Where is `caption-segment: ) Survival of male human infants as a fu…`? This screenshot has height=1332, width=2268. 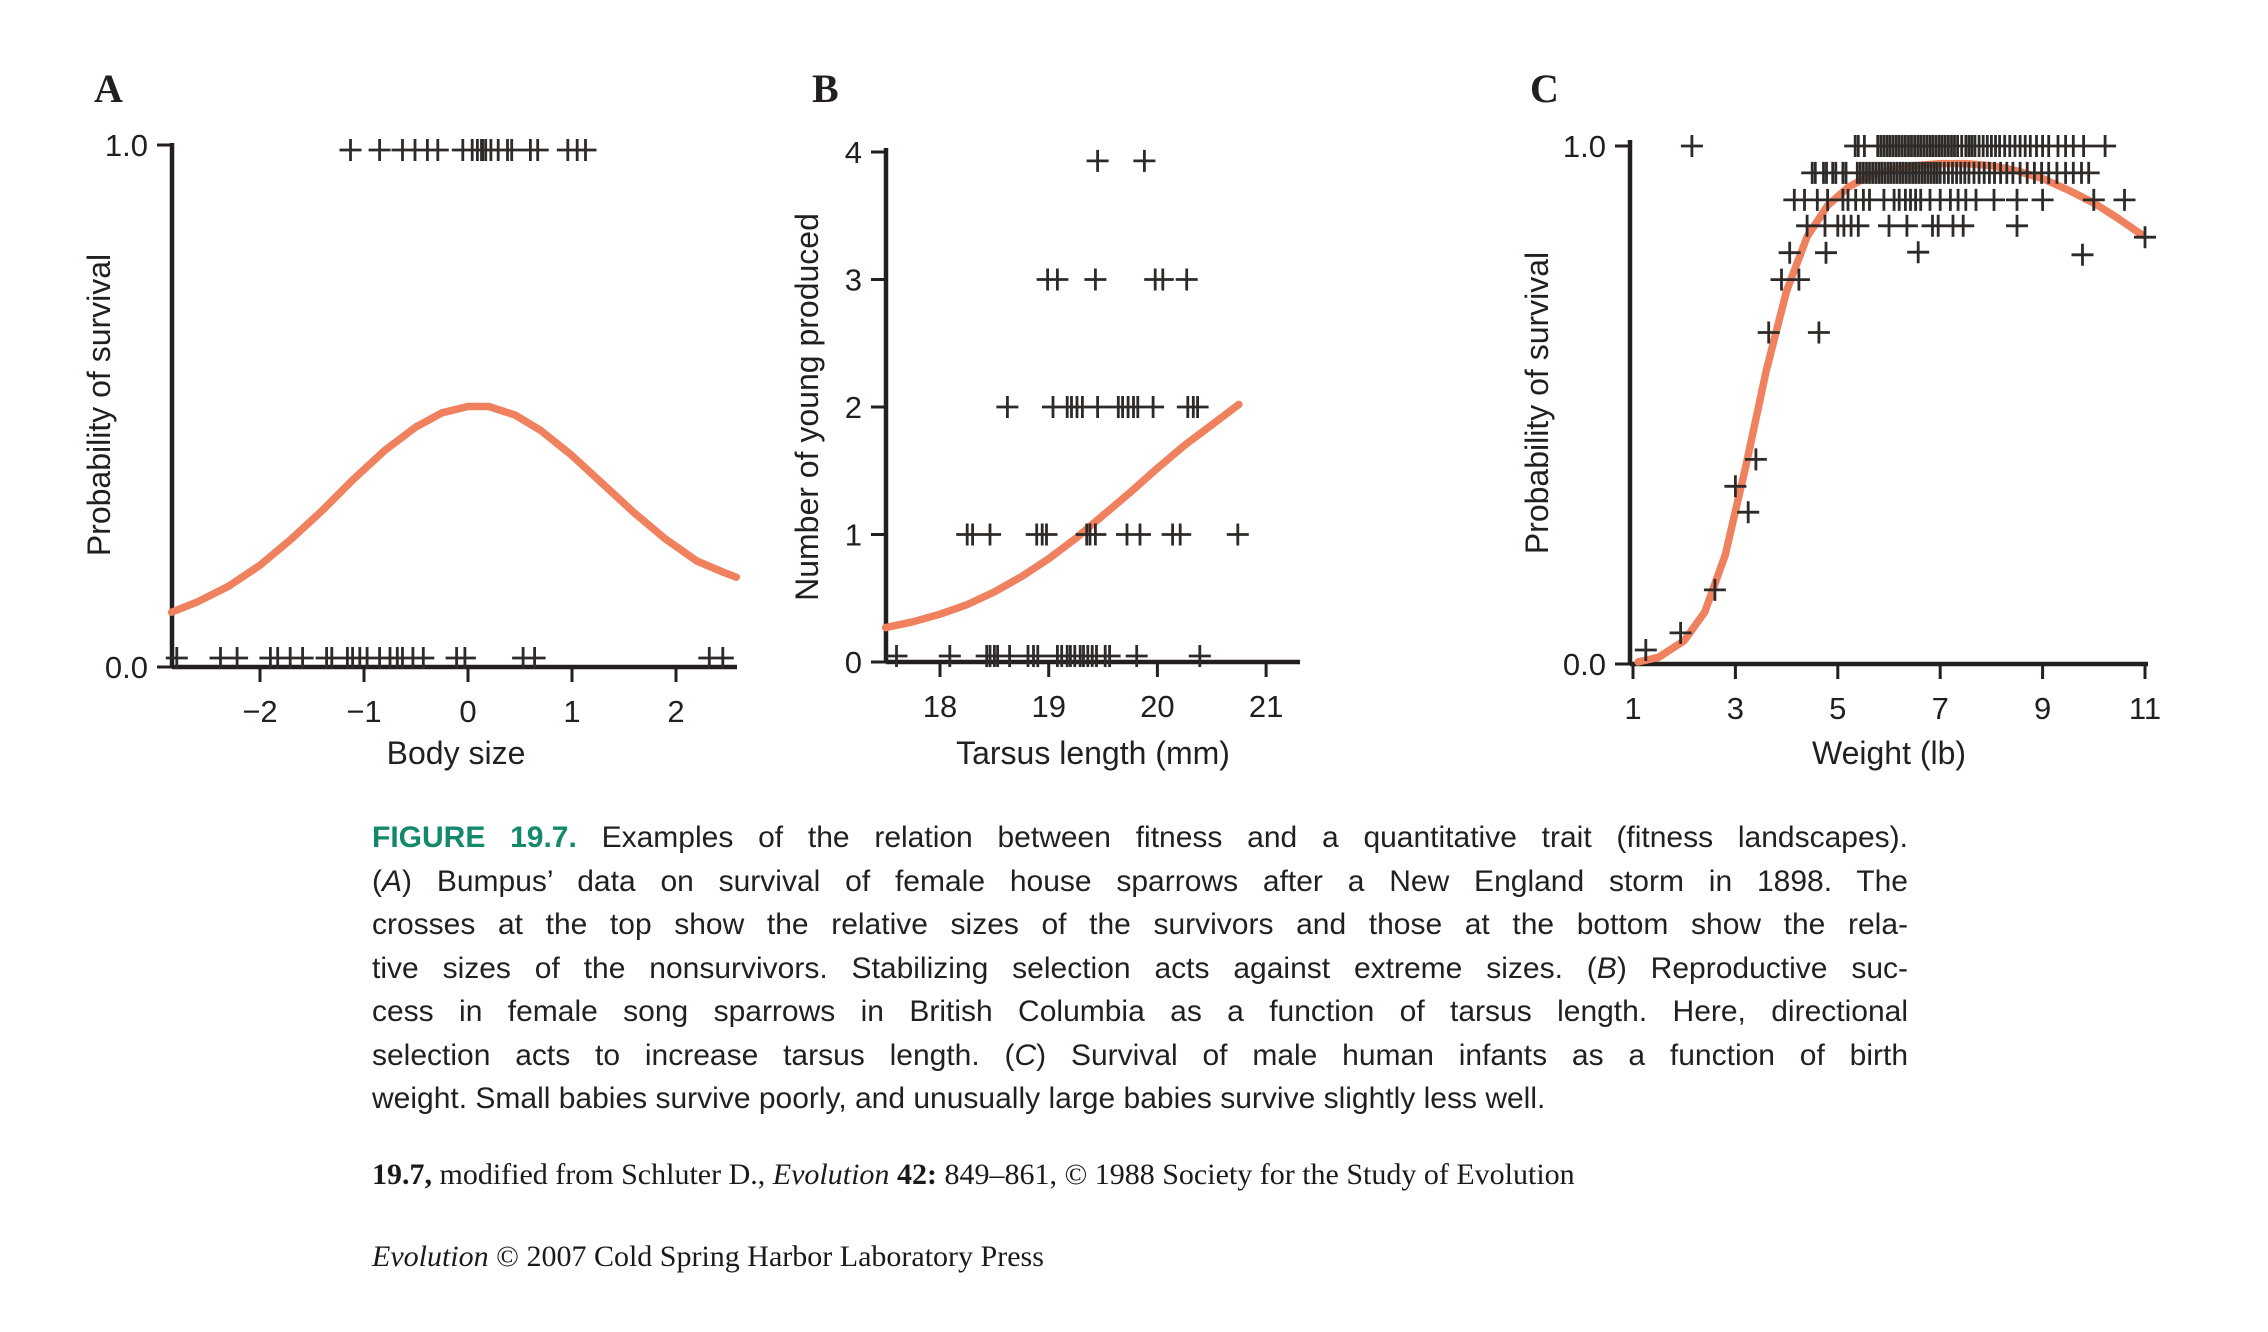
caption-segment: ) Survival of male human infants as a fu… is located at coordinates (1472, 1055).